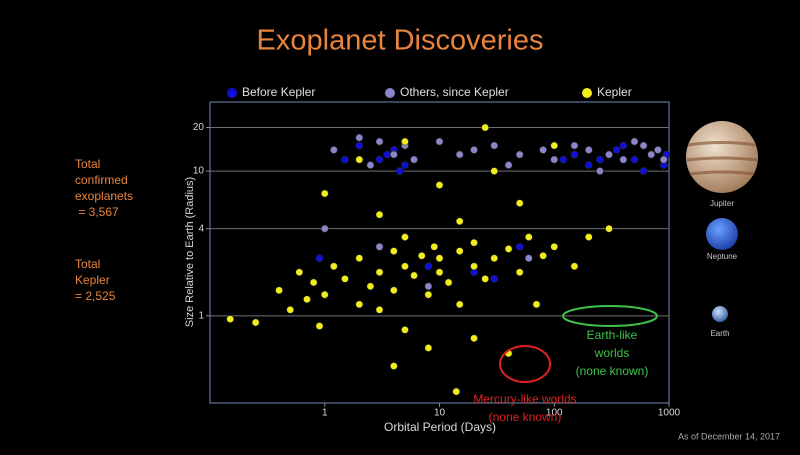 The image size is (800, 455). I want to click on earth-image, so click(720, 314).